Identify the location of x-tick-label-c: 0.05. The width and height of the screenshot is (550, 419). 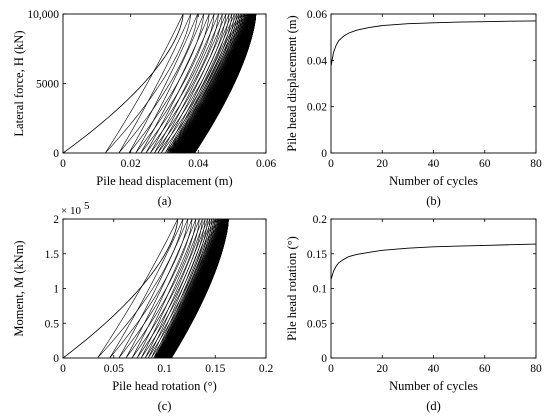
(114, 369).